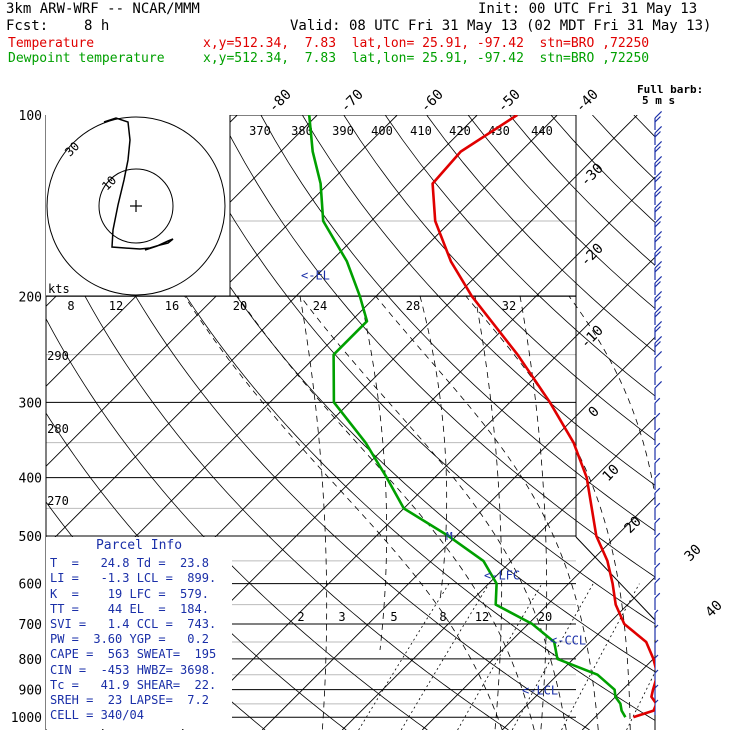  I want to click on level-marker-label: <-LFC, so click(502, 575).